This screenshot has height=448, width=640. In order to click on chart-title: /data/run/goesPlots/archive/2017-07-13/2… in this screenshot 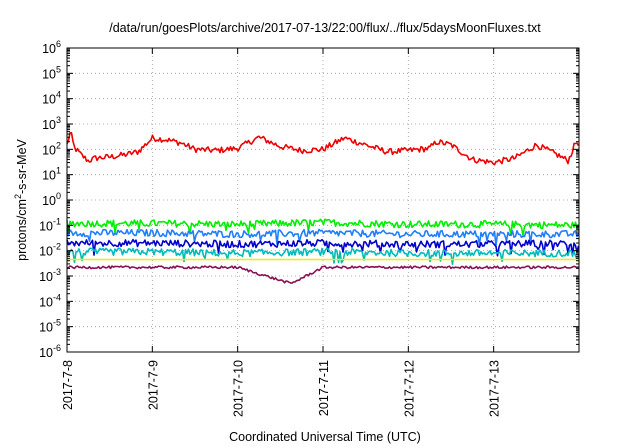, I will do `click(325, 28)`.